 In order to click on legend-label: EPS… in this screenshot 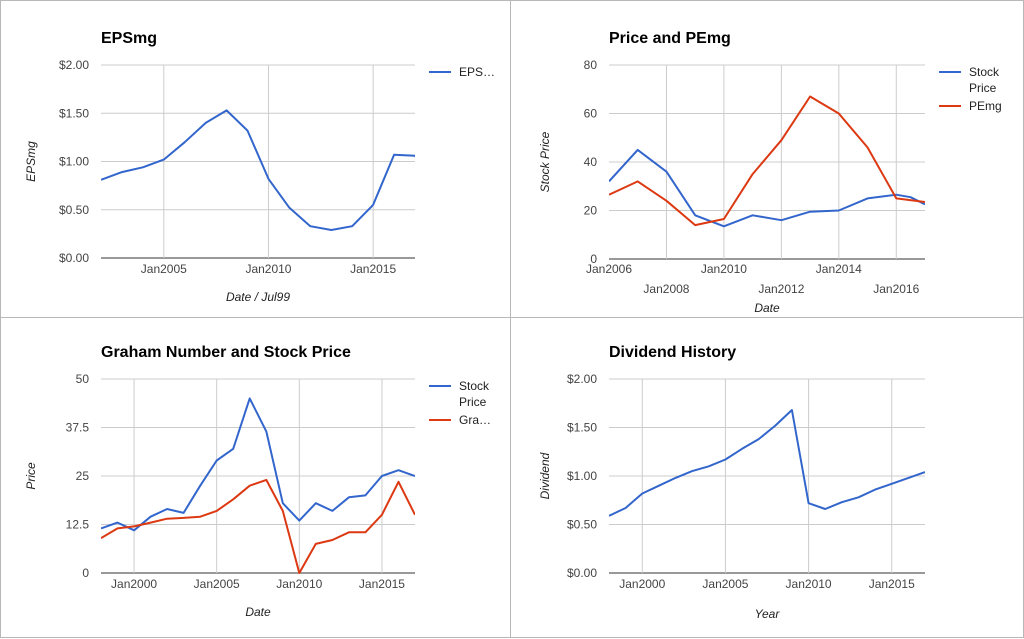, I will do `click(477, 72)`.